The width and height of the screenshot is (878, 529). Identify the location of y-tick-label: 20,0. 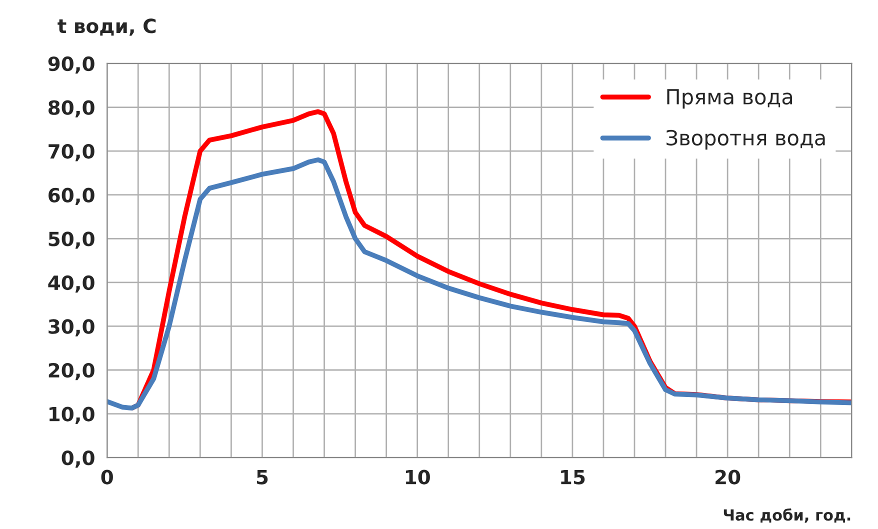
(71, 371).